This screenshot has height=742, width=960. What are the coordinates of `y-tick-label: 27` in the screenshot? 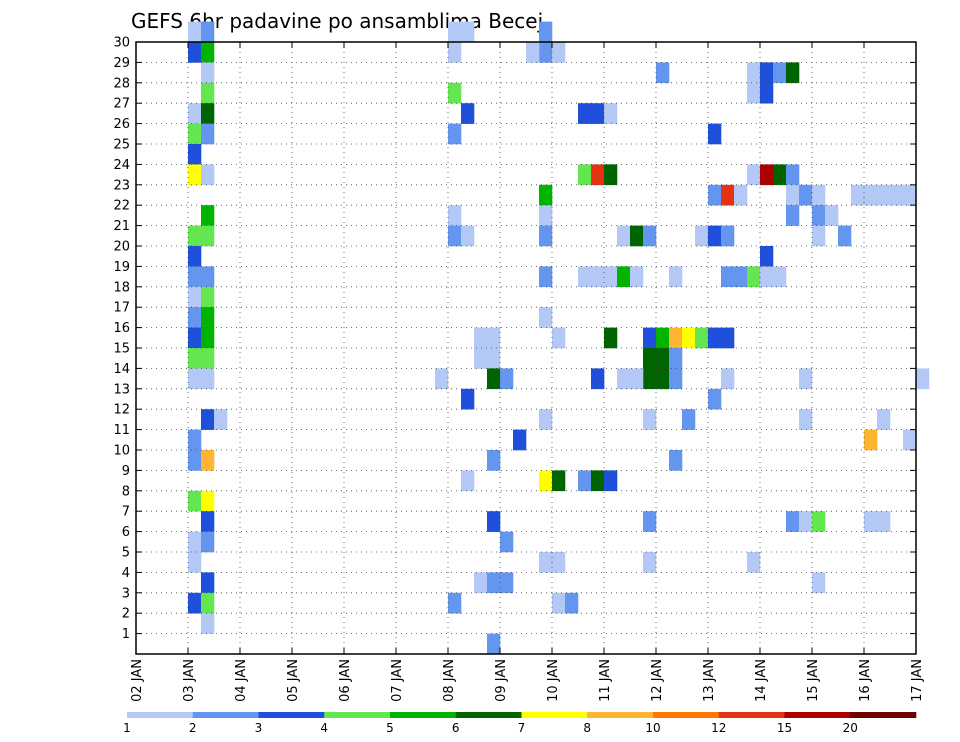 It's located at (121, 104).